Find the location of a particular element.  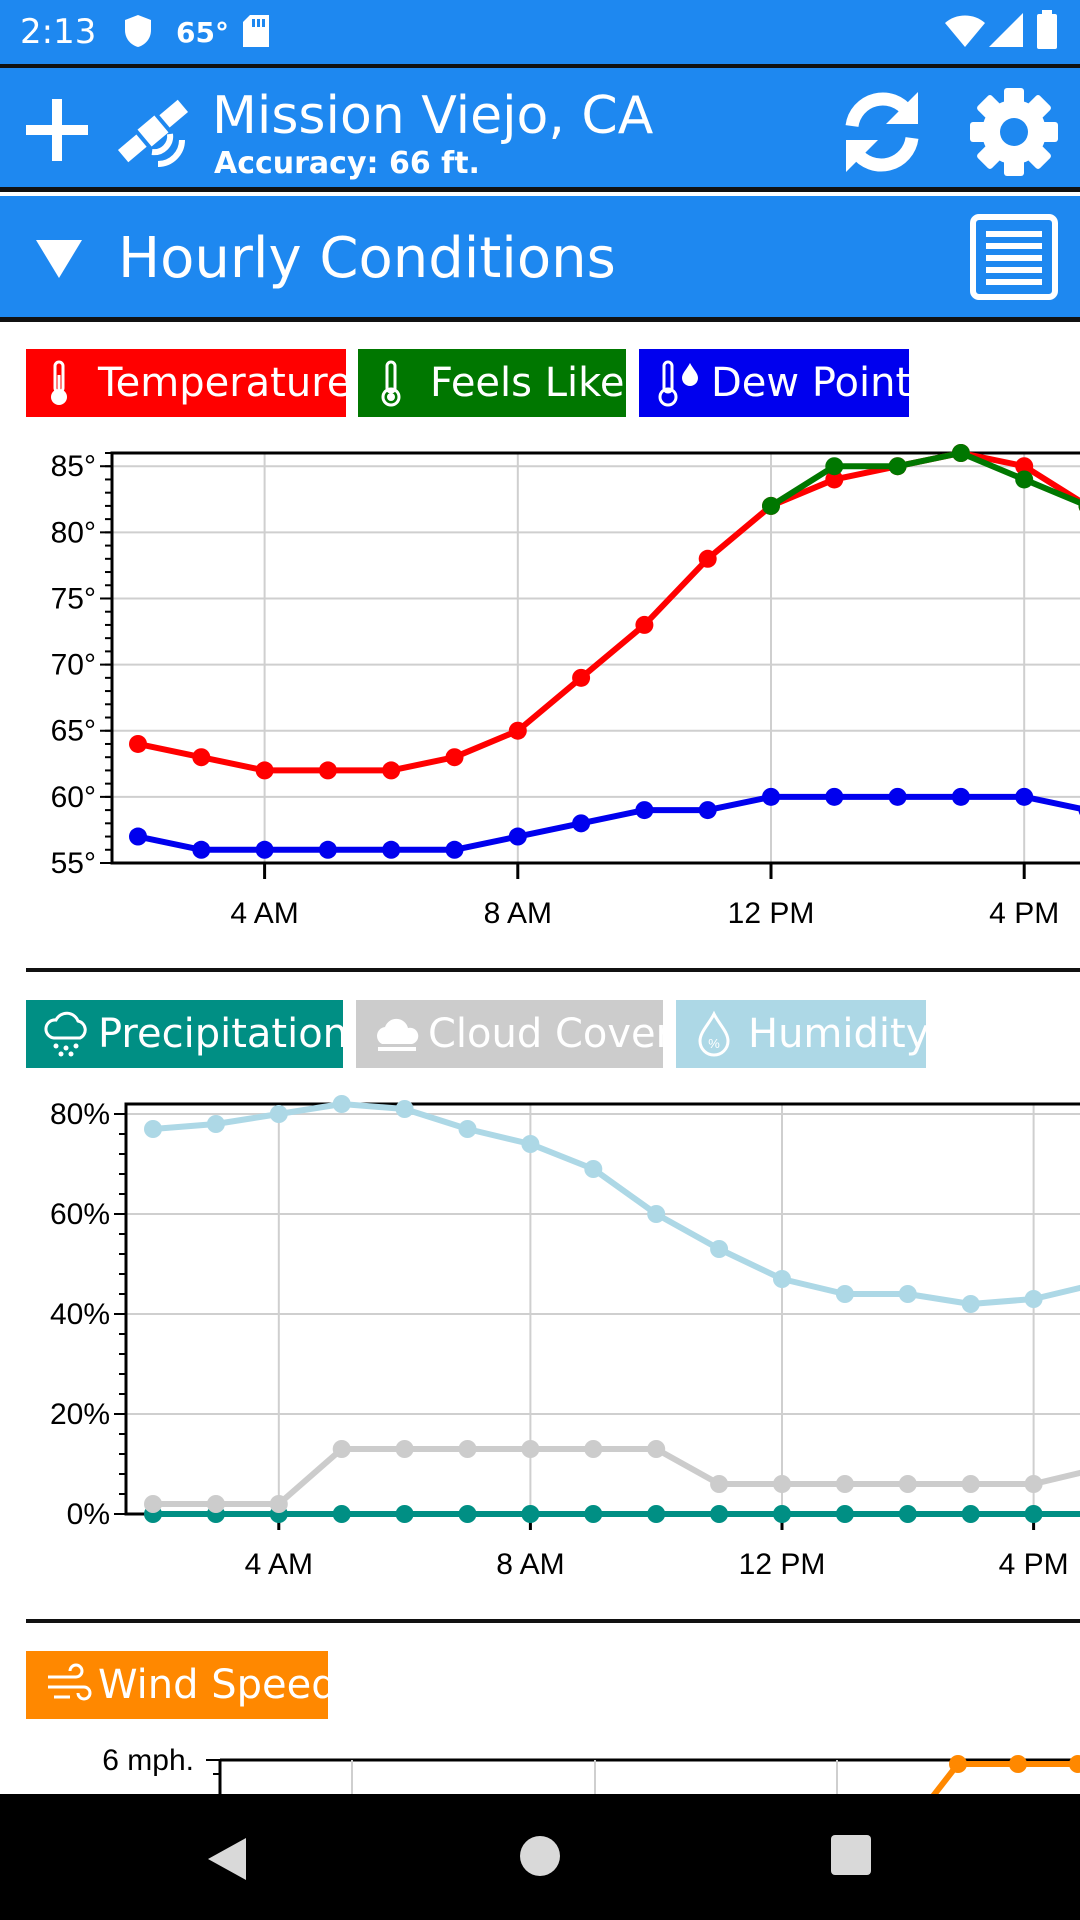

legend-precipitation: Precipitation is located at coordinates (187, 1034).